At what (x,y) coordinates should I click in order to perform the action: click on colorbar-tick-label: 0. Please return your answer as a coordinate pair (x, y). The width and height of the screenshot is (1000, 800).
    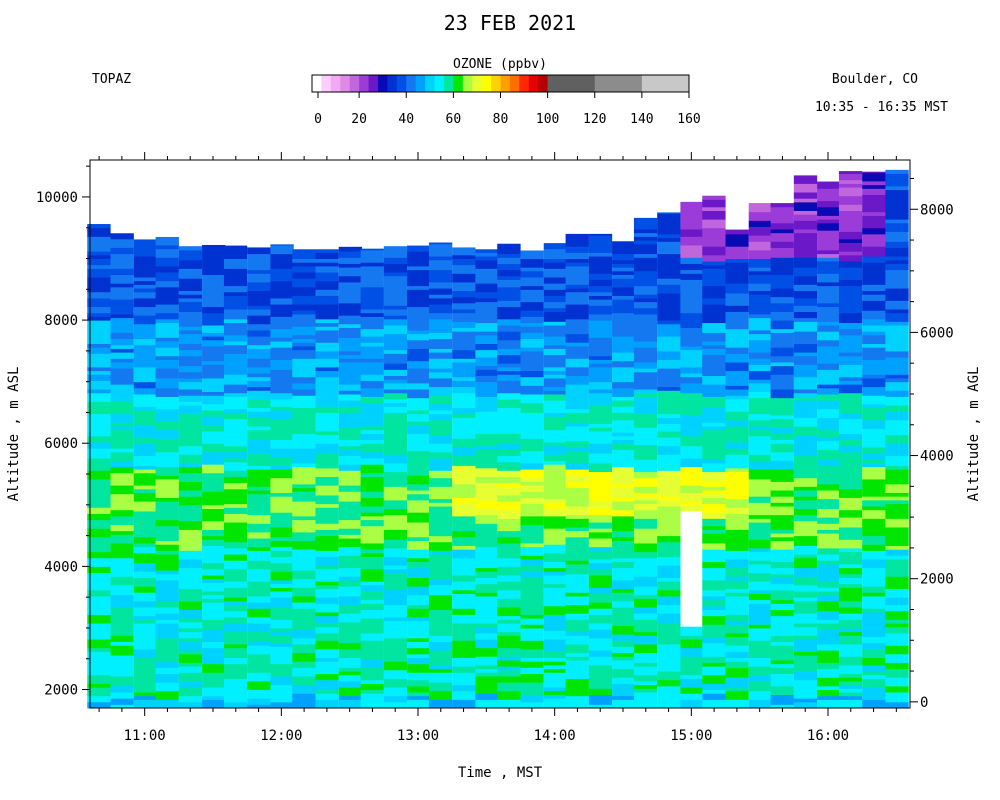
    Looking at the image, I should click on (318, 119).